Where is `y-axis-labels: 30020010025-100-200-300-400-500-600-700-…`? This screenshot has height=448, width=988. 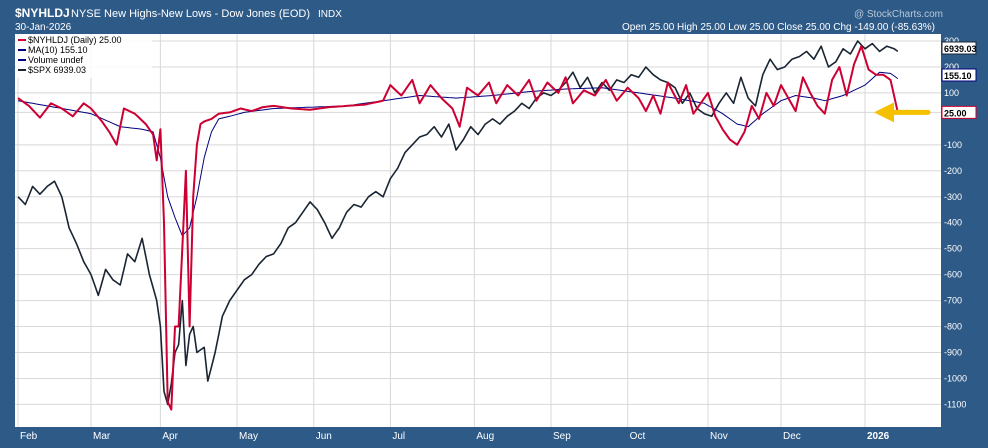 y-axis-labels: 30020010025-100-200-300-400-500-600-700-… is located at coordinates (955, 222).